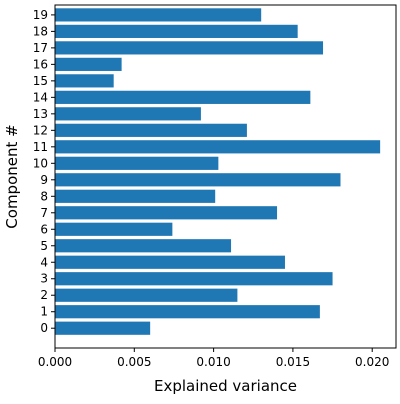 The image size is (400, 404). I want to click on y-tick-label: 6, so click(44, 229).